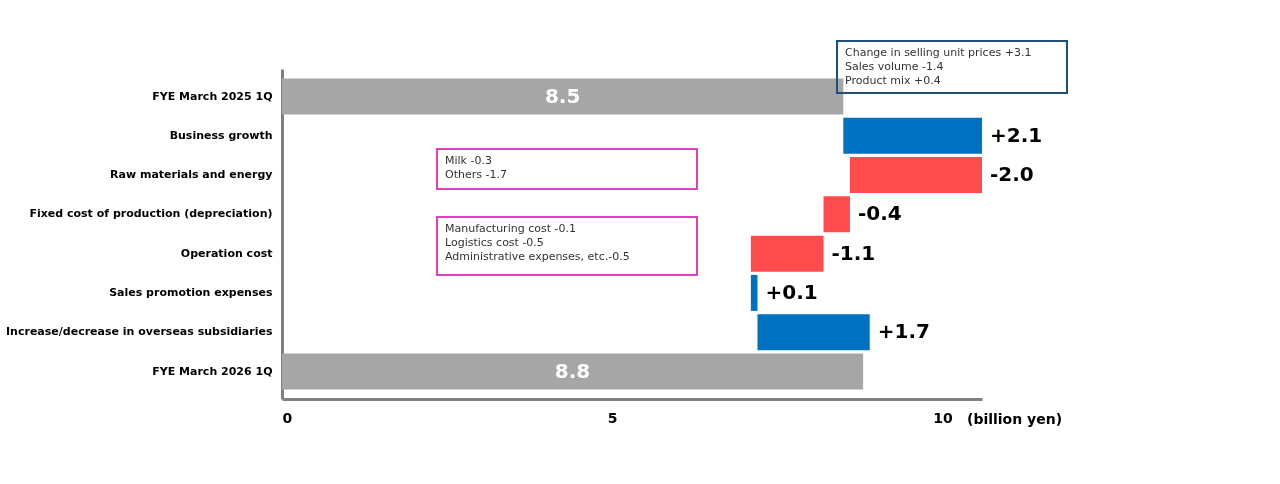 Image resolution: width=1280 pixels, height=484 pixels. Describe the element at coordinates (212, 96) in the screenshot. I see `y-tick-label: FYE March 2025 1Q` at that location.